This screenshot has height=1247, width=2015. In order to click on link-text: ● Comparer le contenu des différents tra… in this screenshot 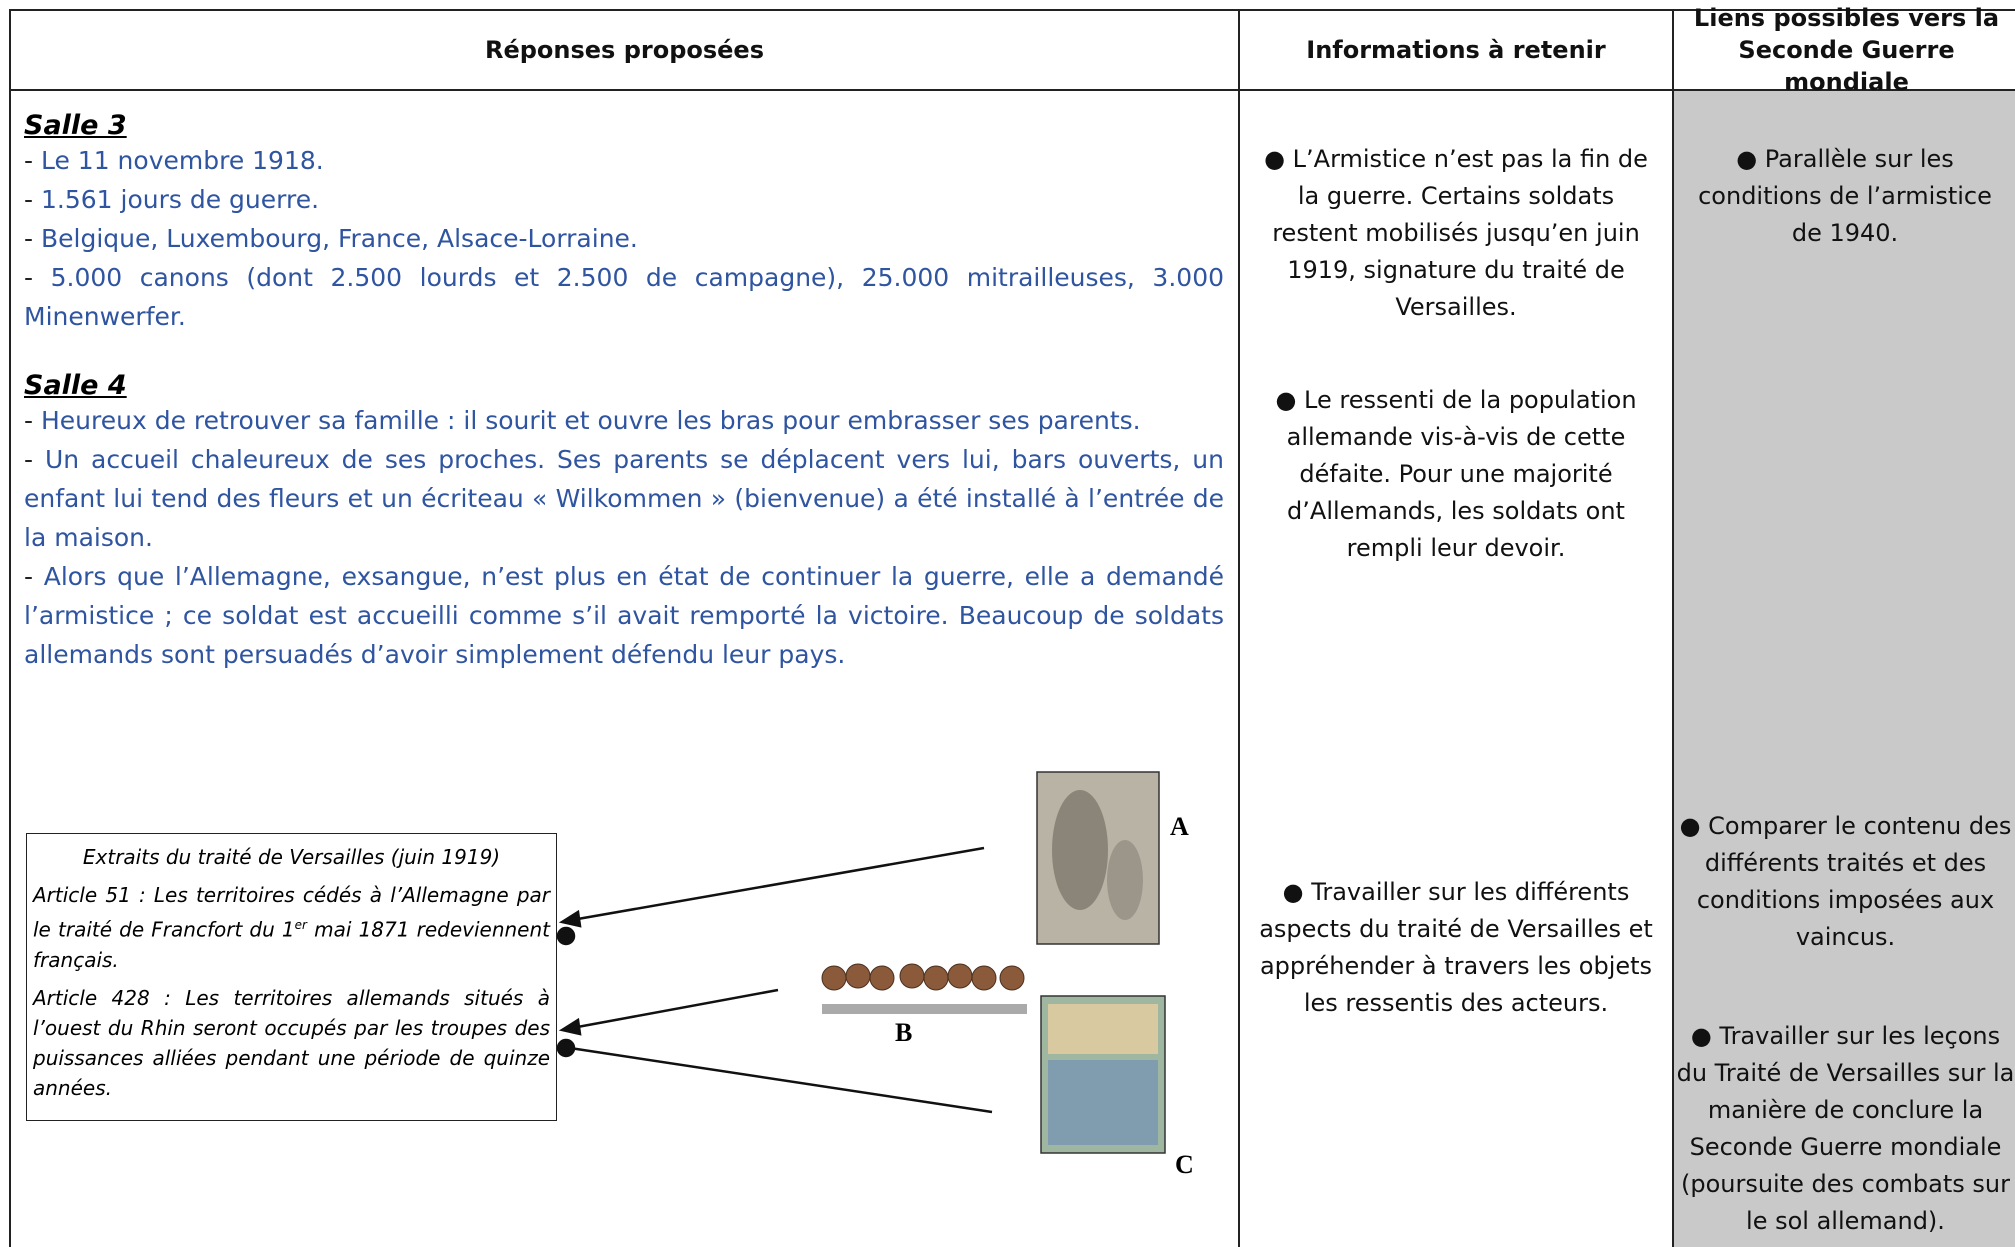, I will do `click(1845, 881)`.